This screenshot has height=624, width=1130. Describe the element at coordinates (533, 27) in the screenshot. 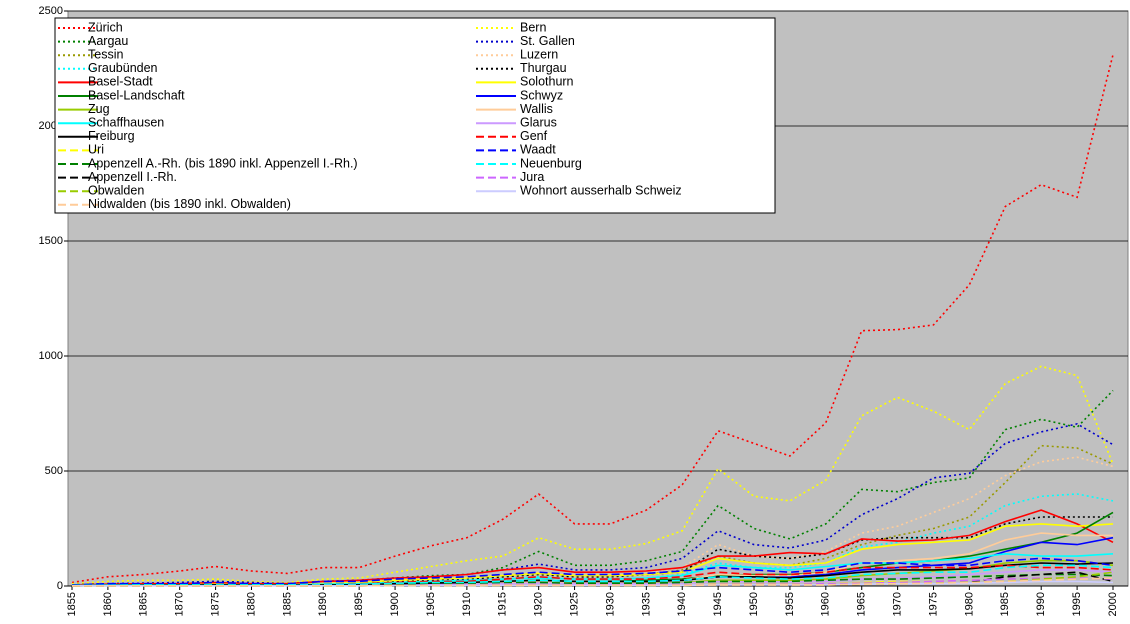

I see `legend-label: Bern` at that location.